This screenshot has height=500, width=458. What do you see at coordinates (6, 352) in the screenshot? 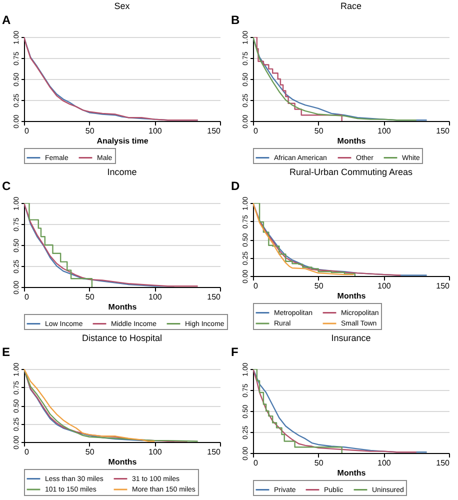
I see `text: E` at bounding box center [6, 352].